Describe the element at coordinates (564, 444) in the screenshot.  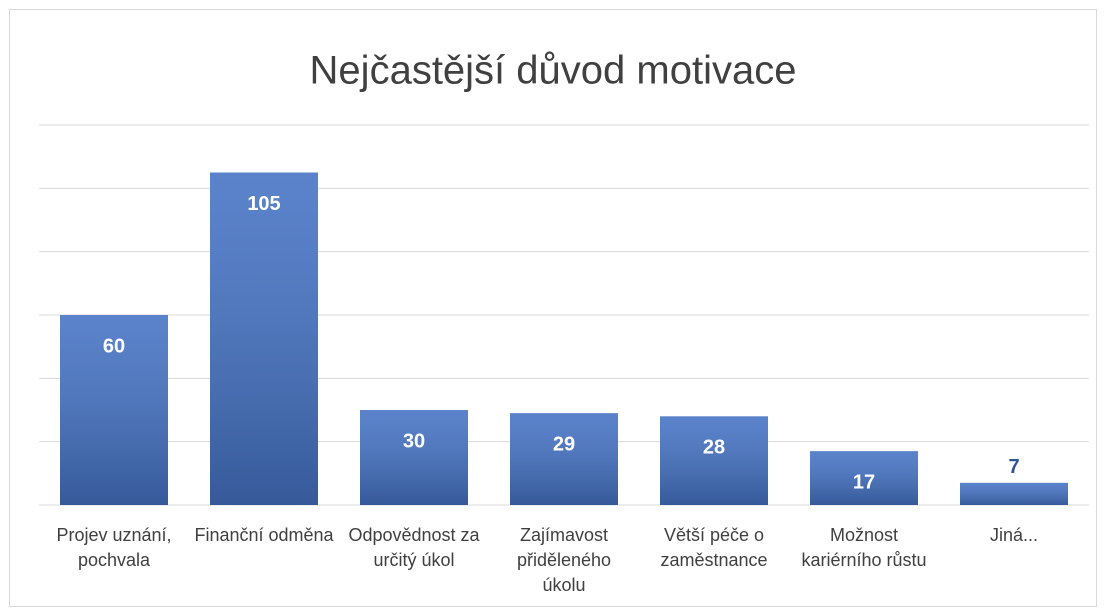
I see `data-label: 29` at that location.